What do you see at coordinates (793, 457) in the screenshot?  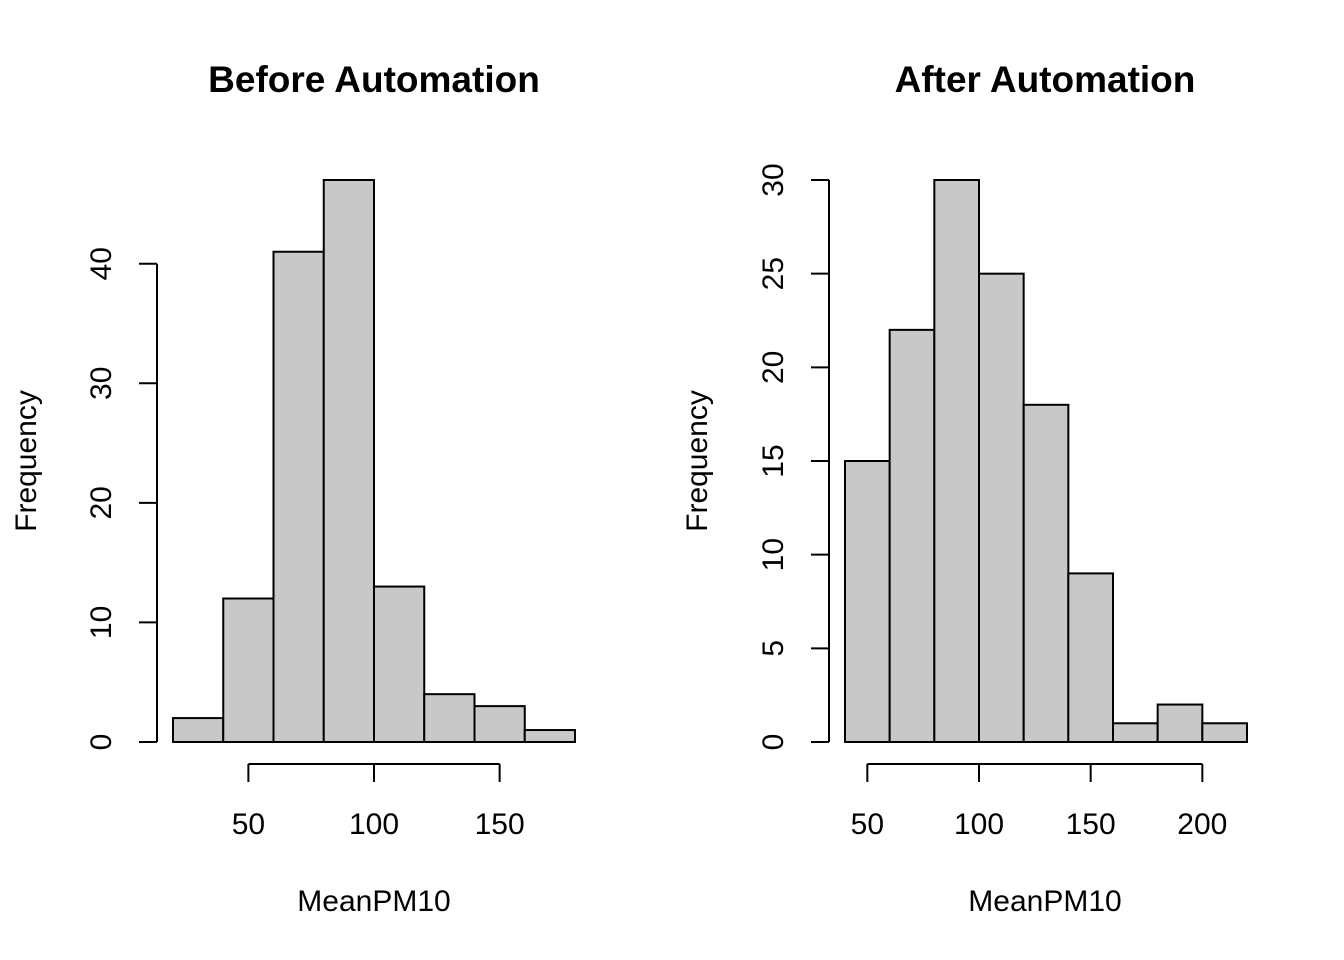 I see `y-axis: 0 5 10 15 20 25 30` at bounding box center [793, 457].